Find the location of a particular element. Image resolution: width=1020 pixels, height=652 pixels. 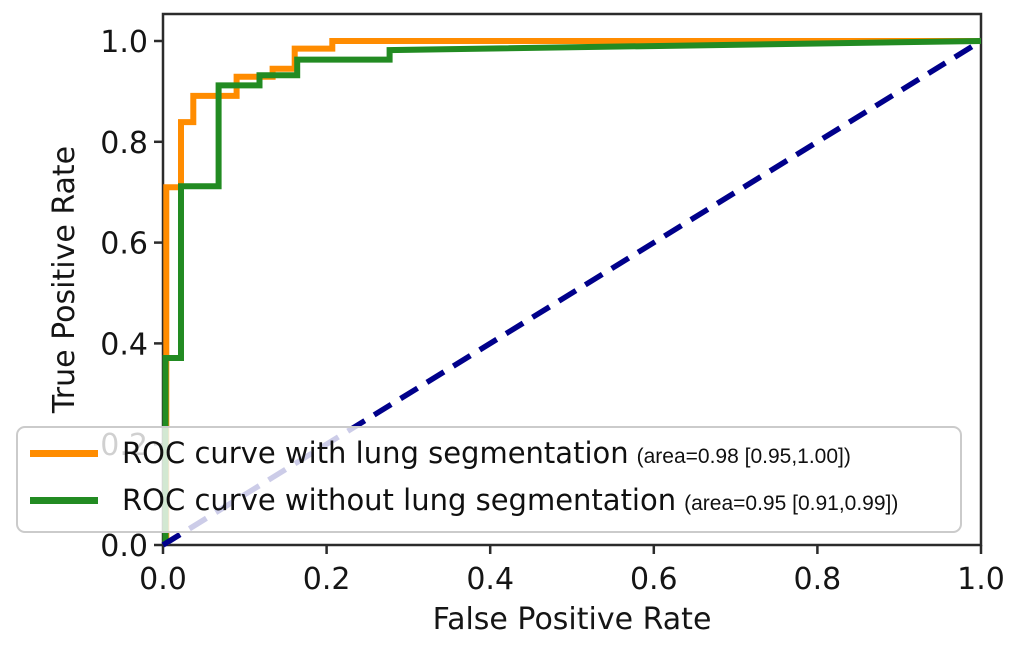

legend-swatch-green-line is located at coordinates (64, 500).